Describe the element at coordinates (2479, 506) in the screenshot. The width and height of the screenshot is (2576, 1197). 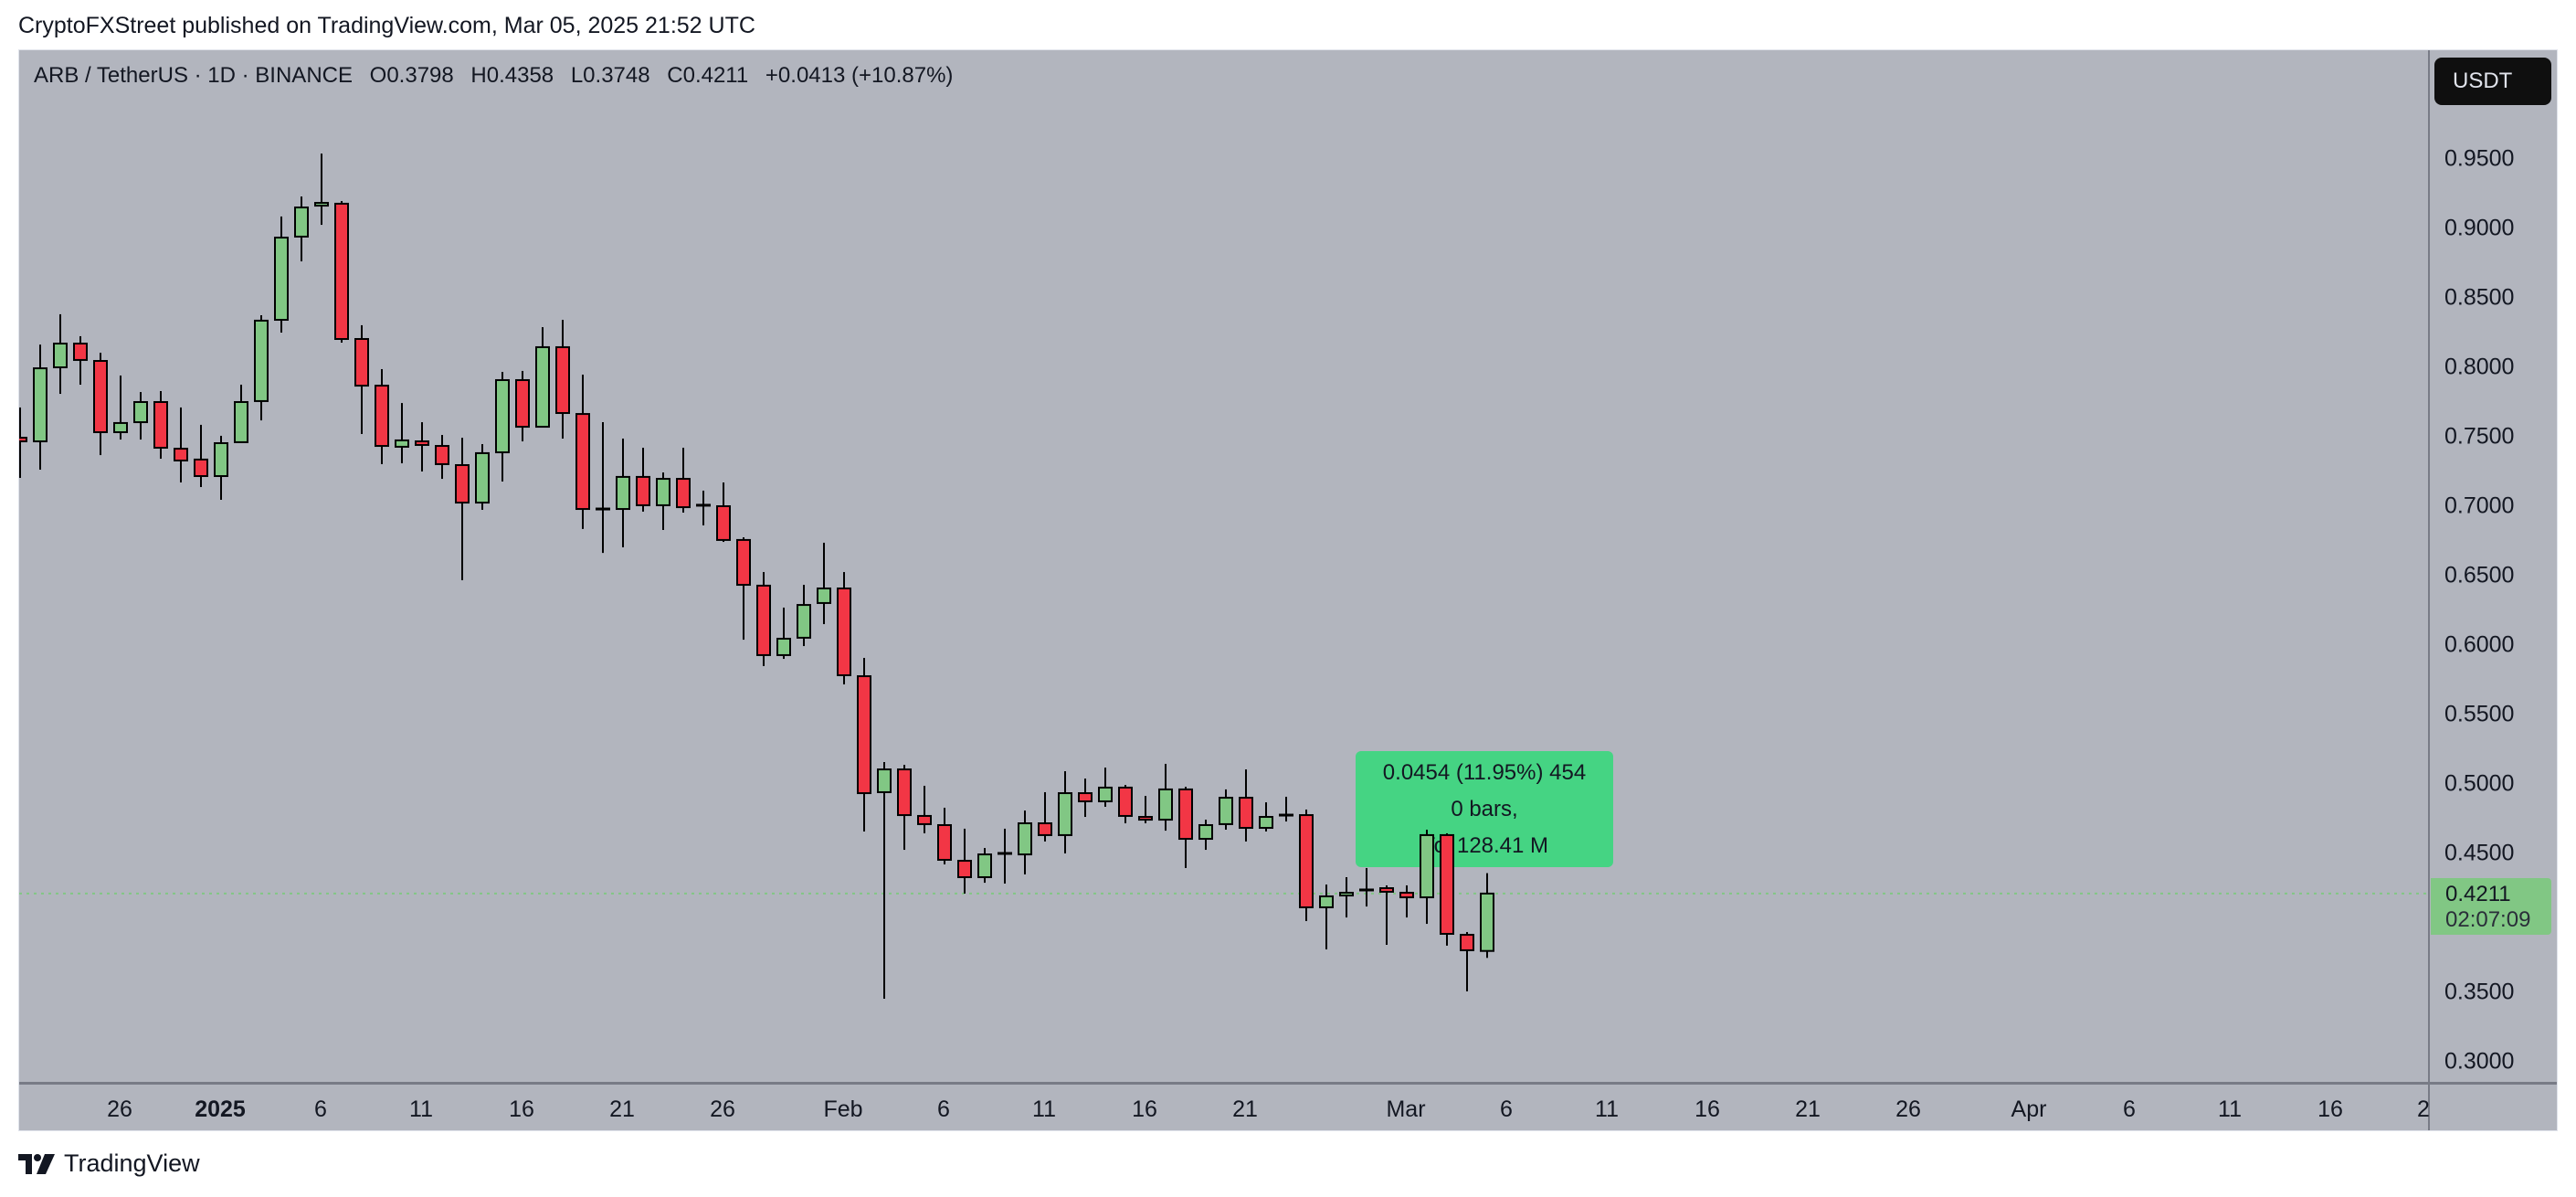
I see `price-tick-label: 0.7000` at that location.